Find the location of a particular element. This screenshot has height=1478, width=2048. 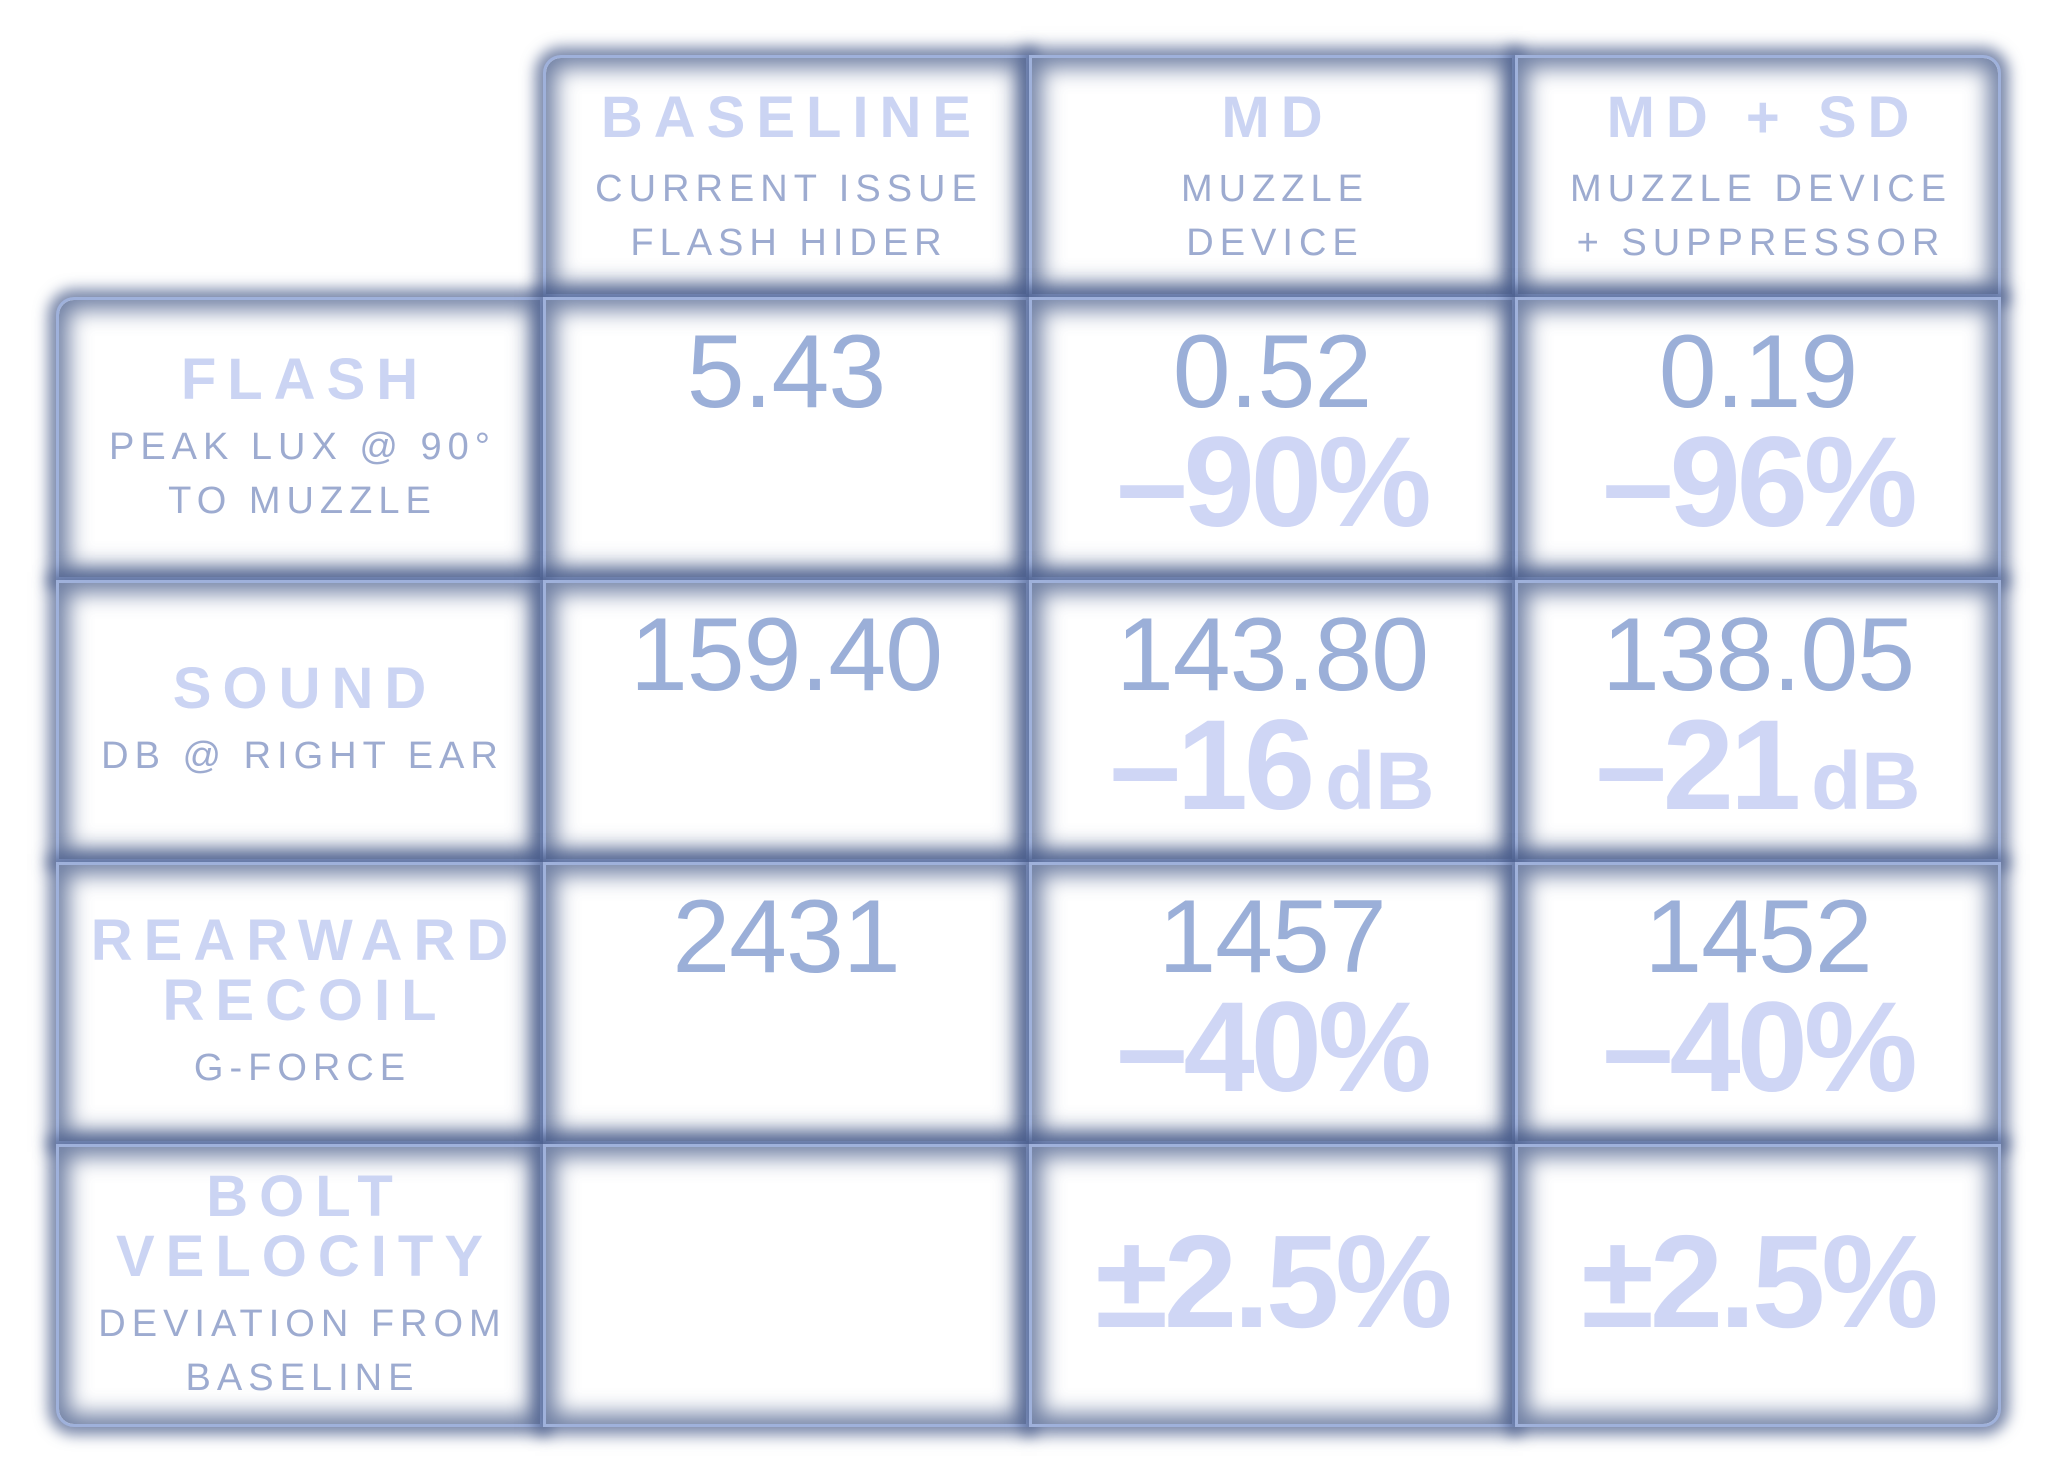

column-subtitle: MUZZLE DEVICE is located at coordinates (1275, 216).